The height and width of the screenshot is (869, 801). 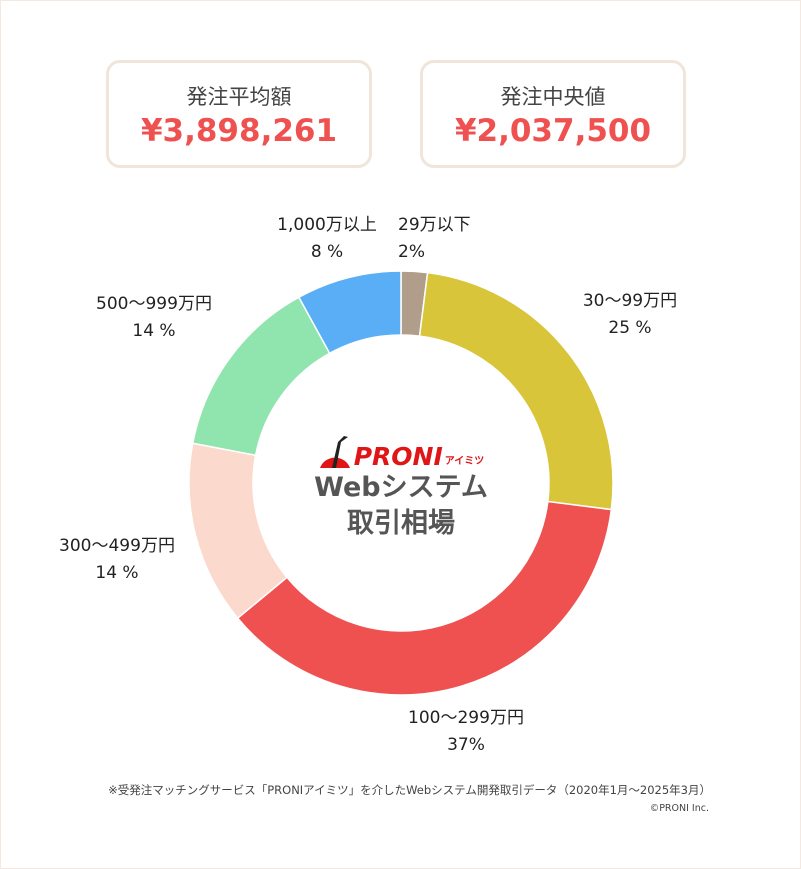 What do you see at coordinates (401, 445) in the screenshot?
I see `proni-logo: PRONI アイミツ` at bounding box center [401, 445].